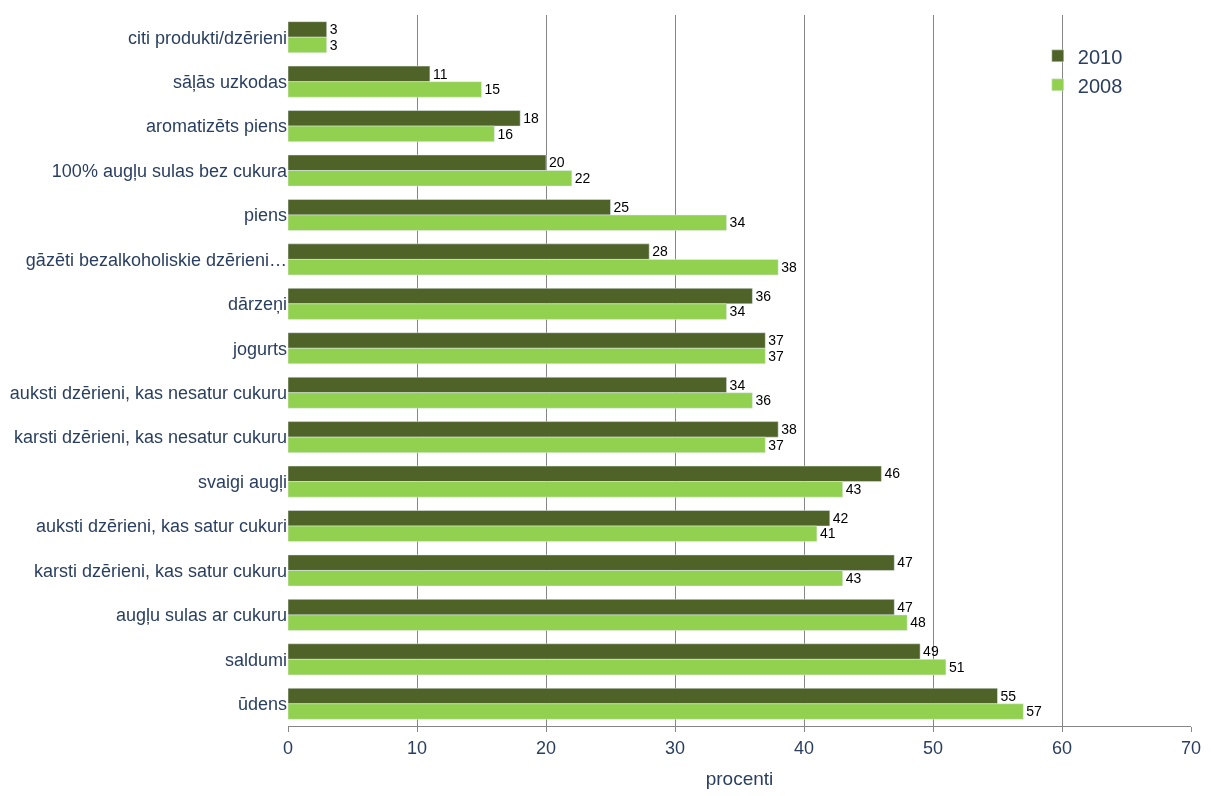  What do you see at coordinates (531, 117) in the screenshot?
I see `data-label: 18` at bounding box center [531, 117].